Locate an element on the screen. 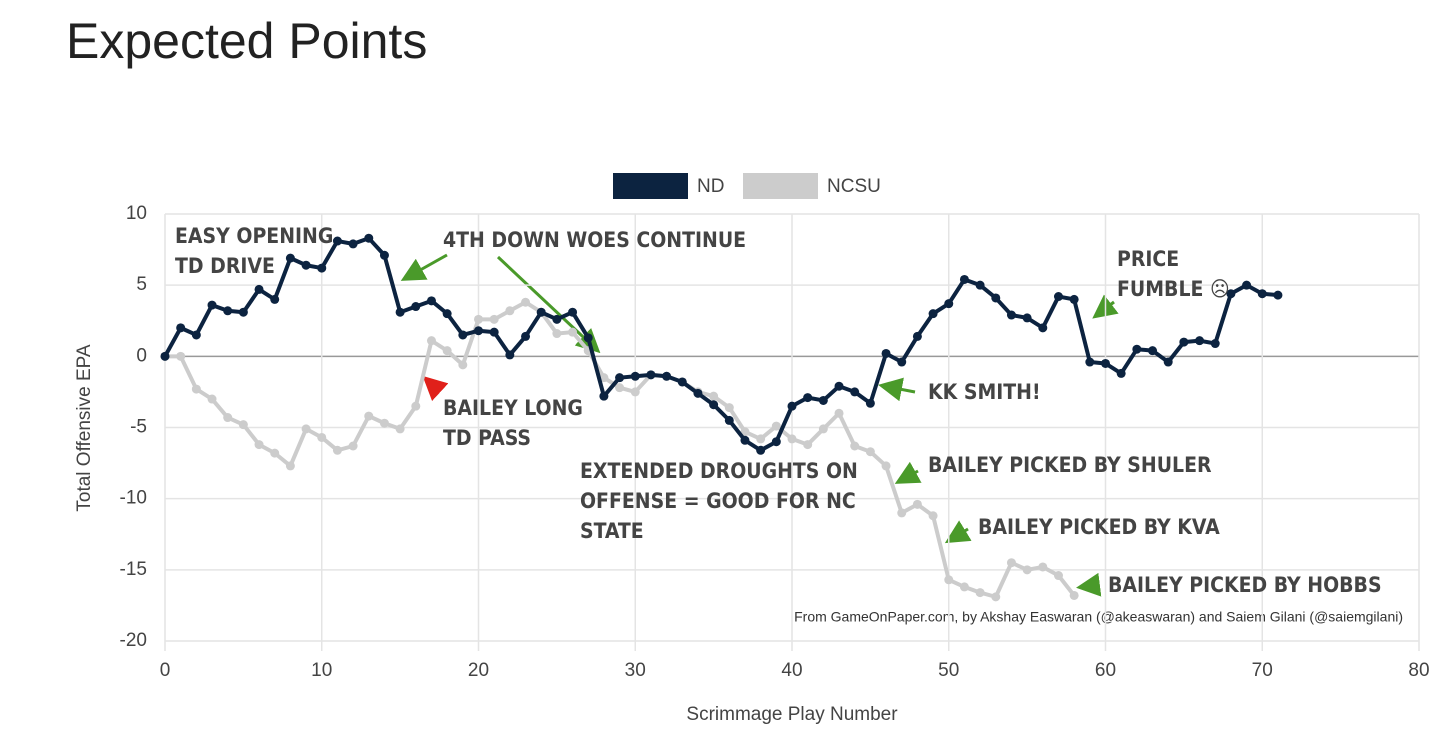 This screenshot has height=749, width=1456. y-tick-label: 10 is located at coordinates (136, 213).